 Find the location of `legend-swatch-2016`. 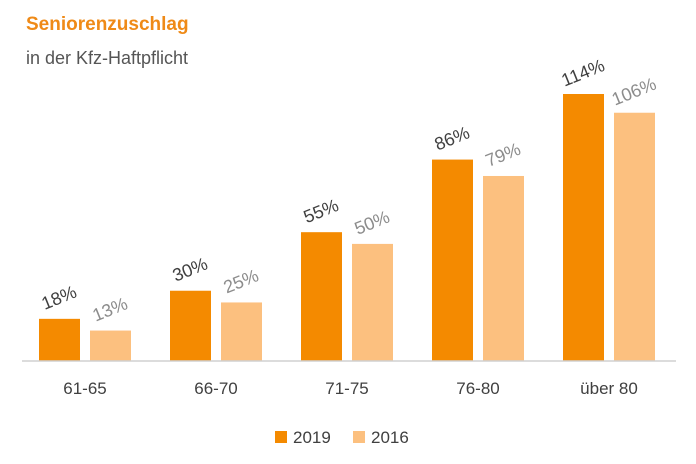

legend-swatch-2016 is located at coordinates (359, 437).